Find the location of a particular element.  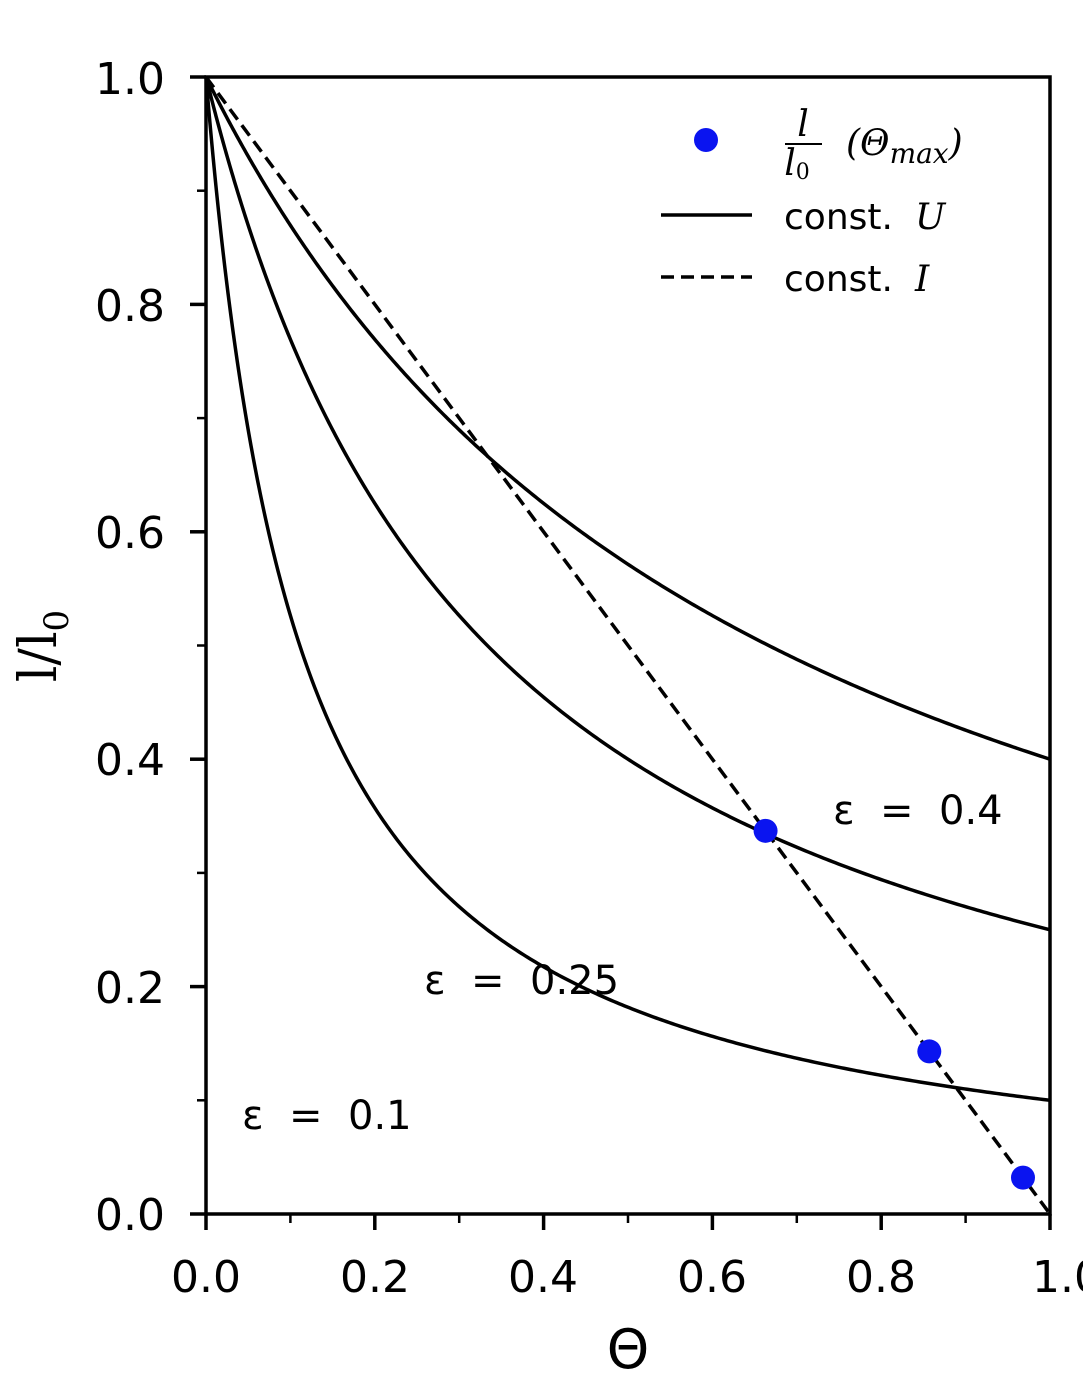

y-tick-label: 0.2 is located at coordinates (130, 988).